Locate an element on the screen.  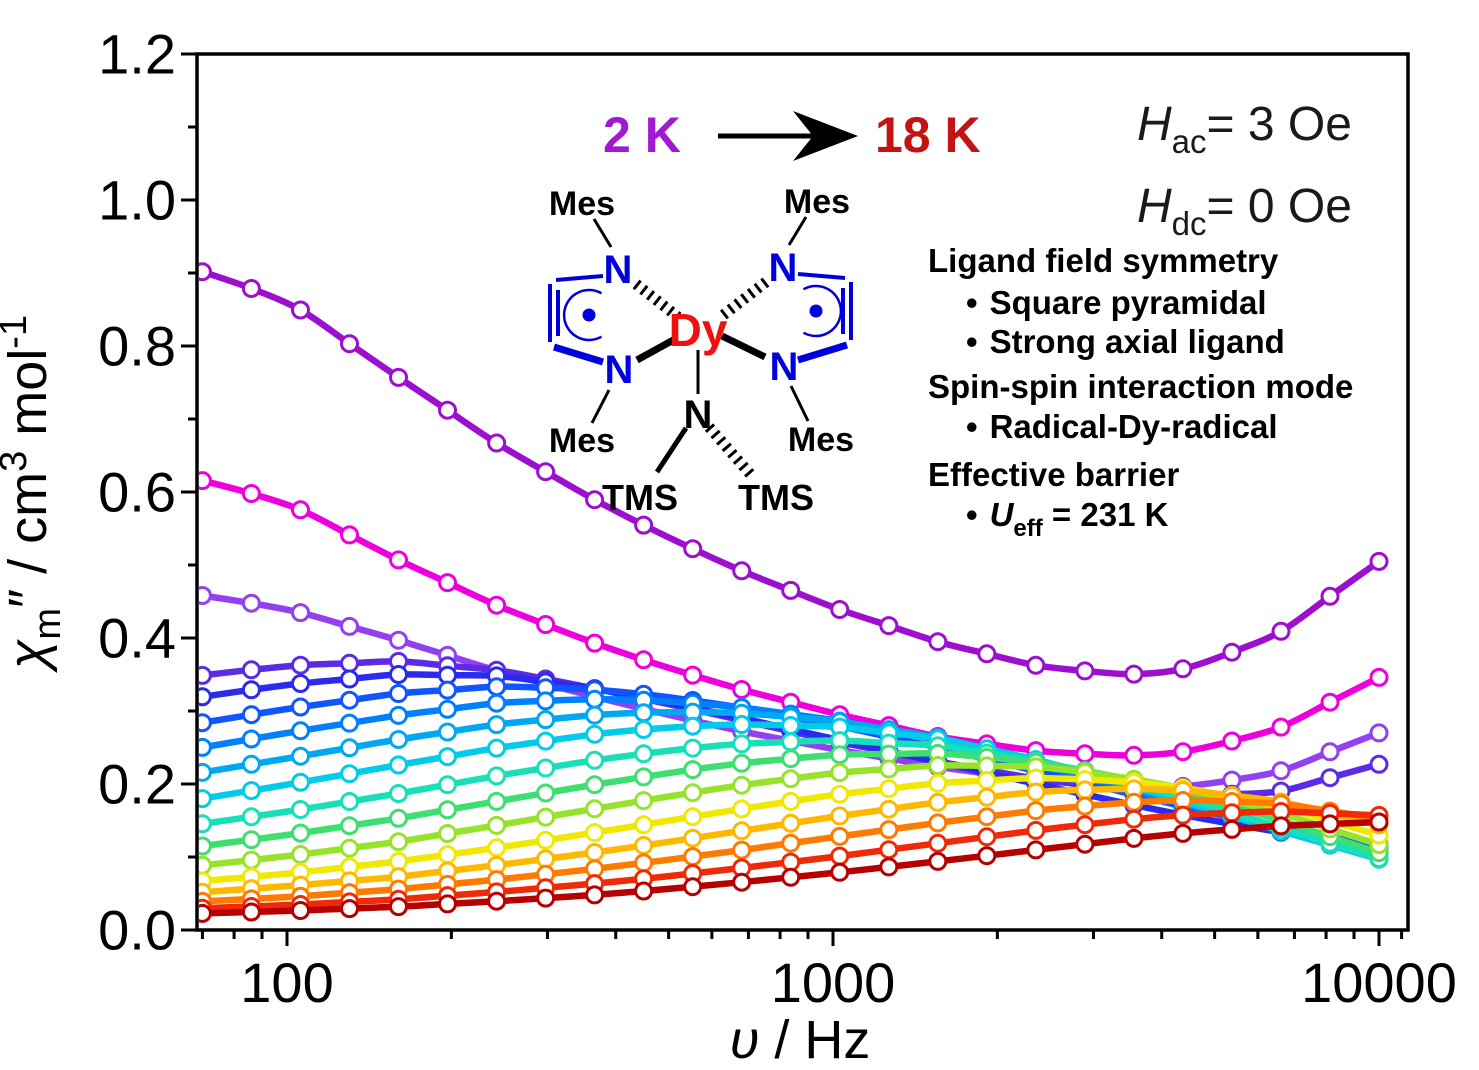
x-axis-title: υ / Hz is located at coordinates (800, 1040).